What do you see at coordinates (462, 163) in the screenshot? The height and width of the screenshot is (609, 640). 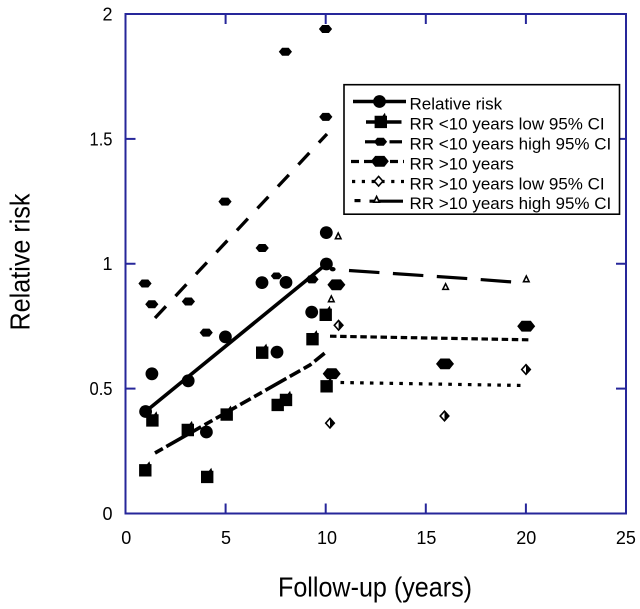 I see `svg-text: RR >10 years` at bounding box center [462, 163].